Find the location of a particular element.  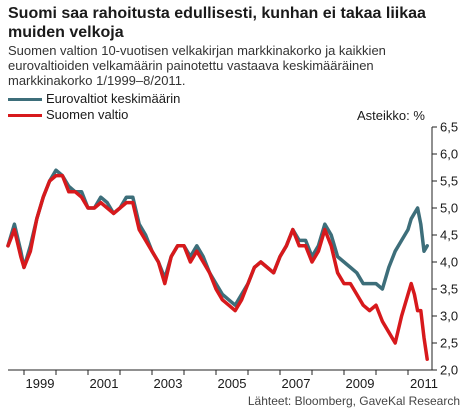

y-tick-label: 6,0 is located at coordinates (449, 154).